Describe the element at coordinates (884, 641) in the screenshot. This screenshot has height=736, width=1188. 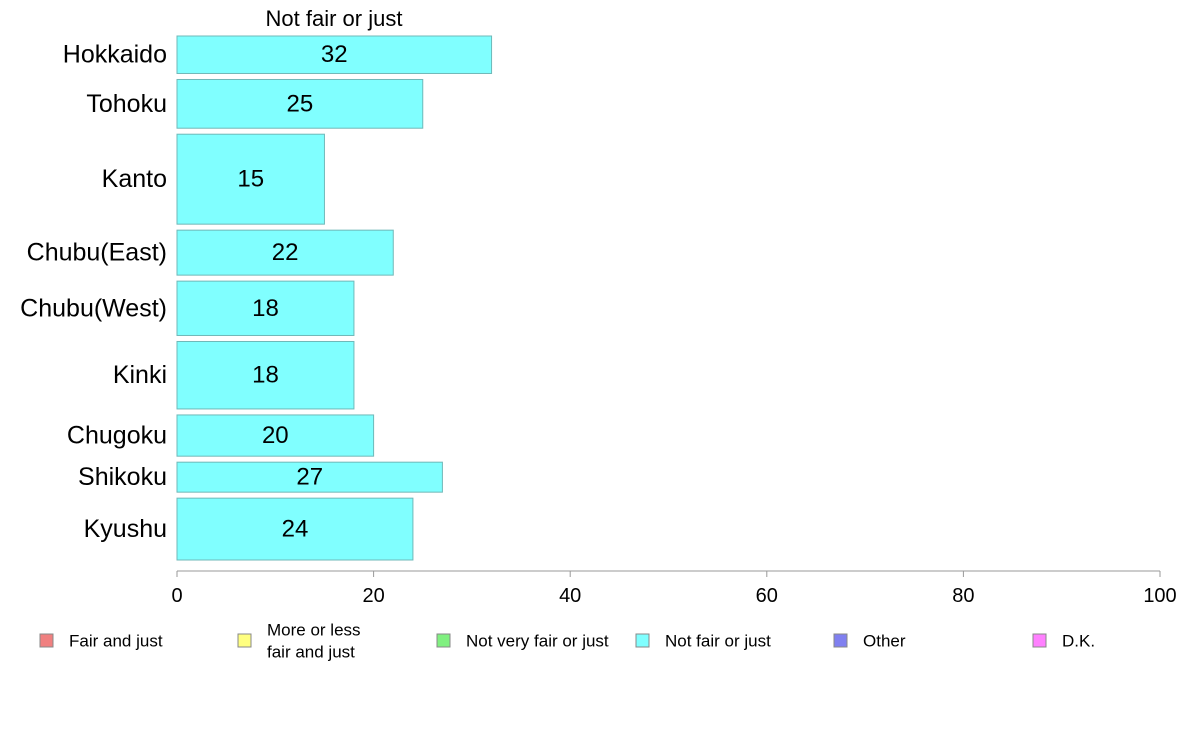
I see `legend-label-other: Other` at that location.